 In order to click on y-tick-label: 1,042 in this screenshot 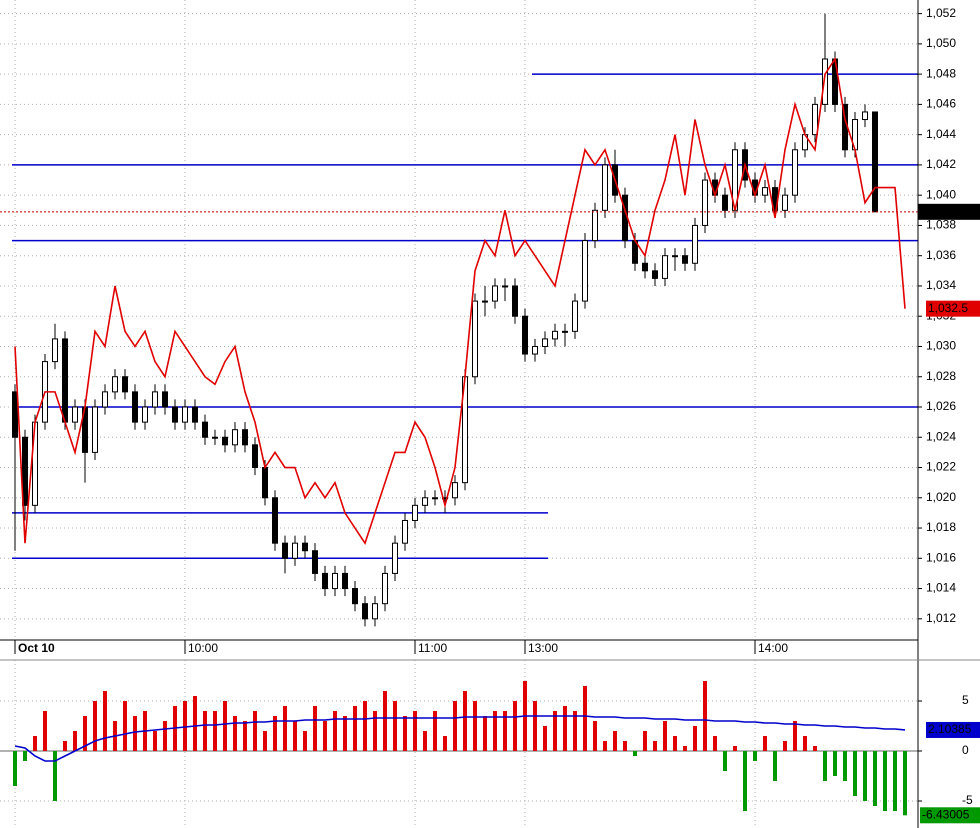, I will do `click(941, 164)`.